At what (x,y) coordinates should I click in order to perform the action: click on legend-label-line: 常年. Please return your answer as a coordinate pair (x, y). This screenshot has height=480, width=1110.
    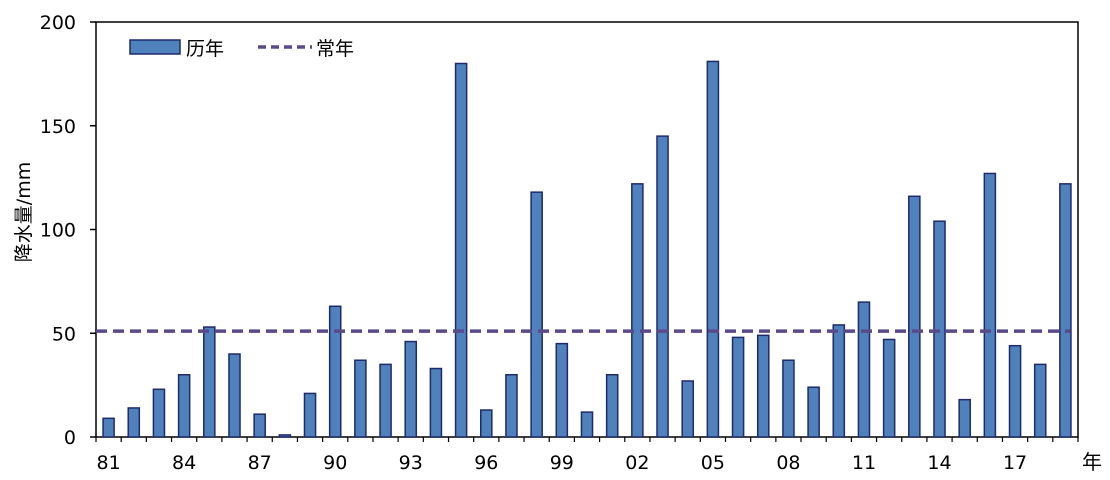
    Looking at the image, I should click on (335, 49).